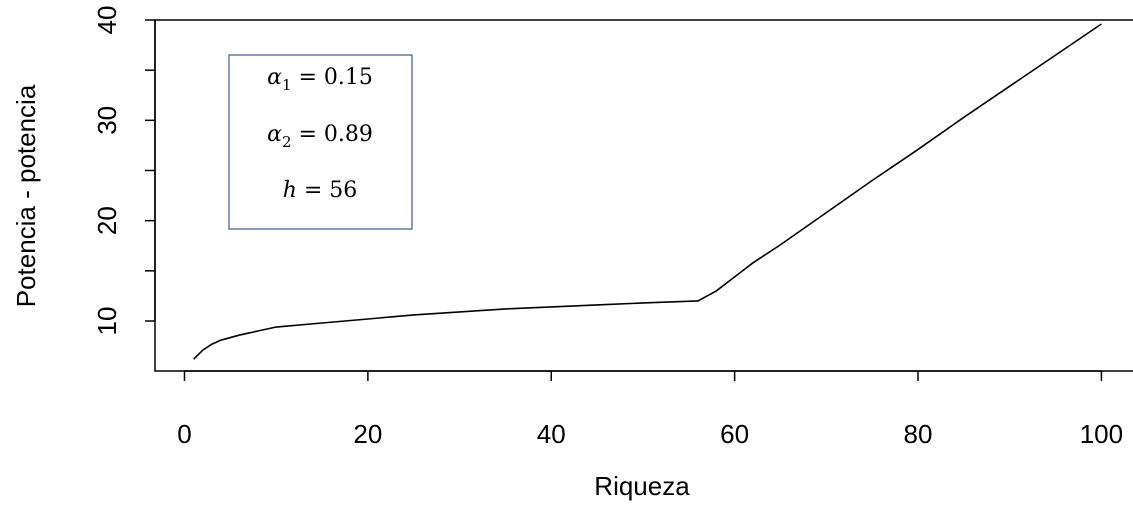 This screenshot has height=506, width=1133. I want to click on y-axis: 10 20 30 40, so click(124, 171).